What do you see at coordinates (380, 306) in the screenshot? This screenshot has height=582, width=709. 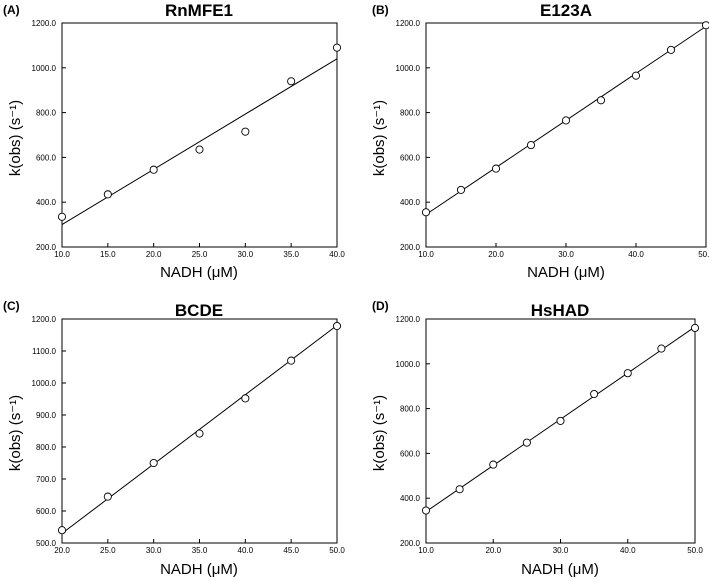 I see `panel-letter: (D)` at bounding box center [380, 306].